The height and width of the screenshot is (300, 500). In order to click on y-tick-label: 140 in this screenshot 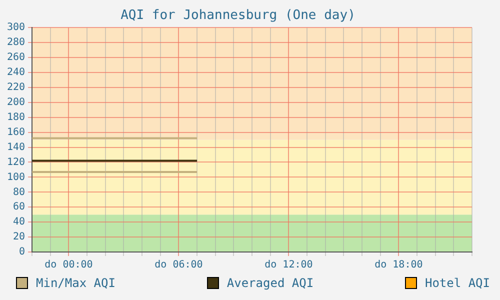, I will do `click(16, 147)`.